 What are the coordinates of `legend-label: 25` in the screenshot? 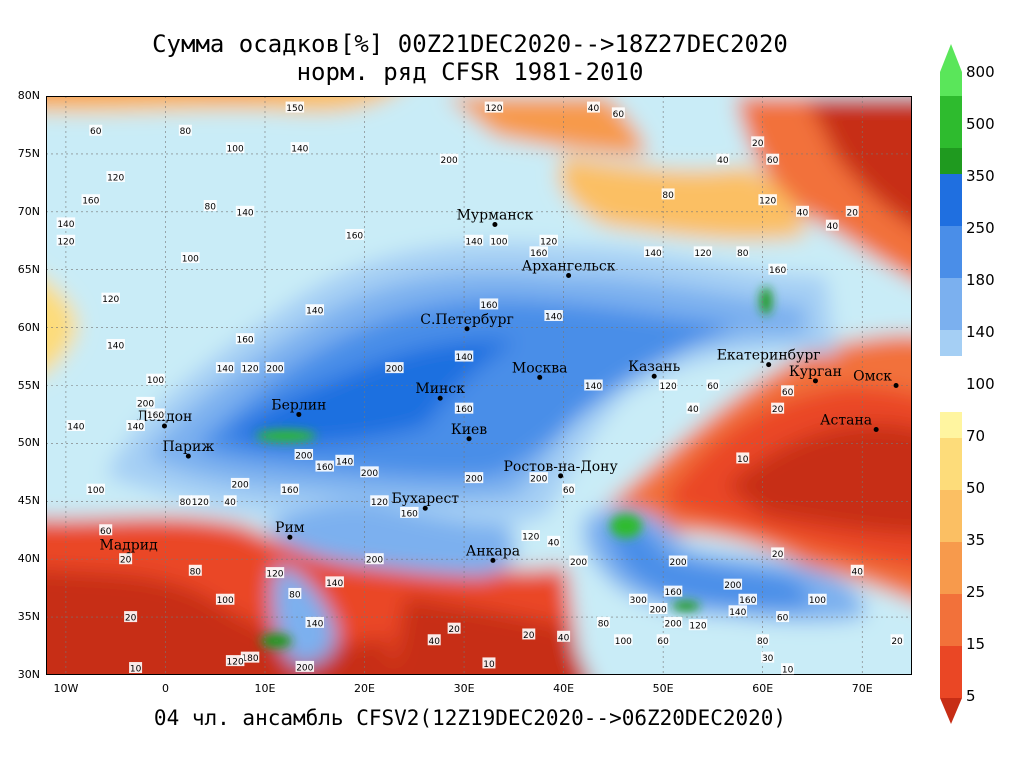 It's located at (976, 592).